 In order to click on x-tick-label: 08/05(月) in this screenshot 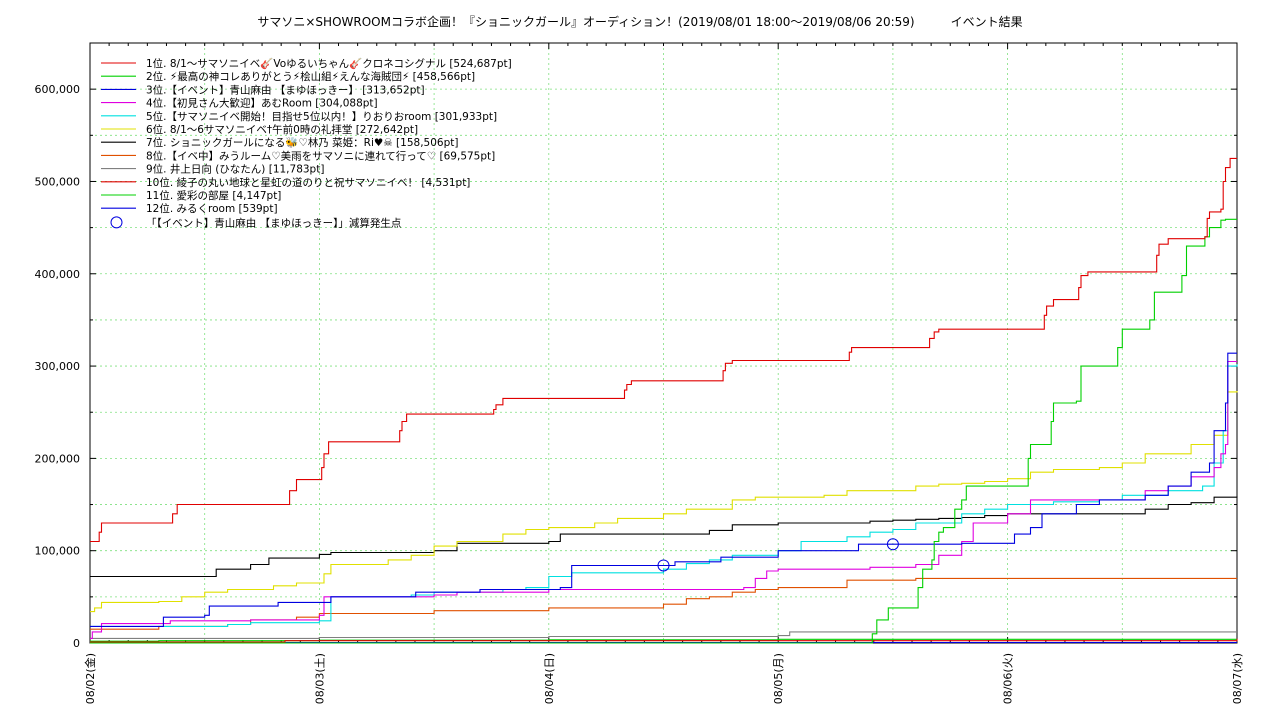, I will do `click(778, 678)`.